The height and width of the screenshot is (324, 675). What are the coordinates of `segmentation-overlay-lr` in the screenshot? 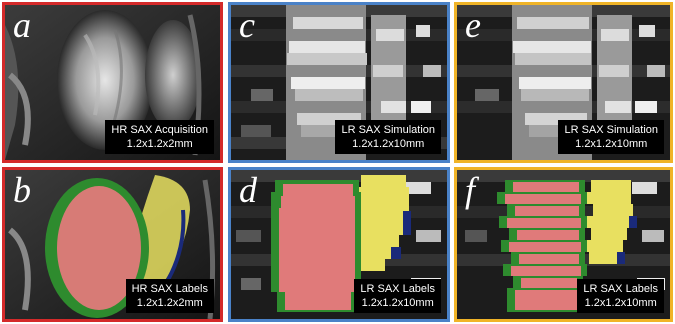 It's located at (339, 244).